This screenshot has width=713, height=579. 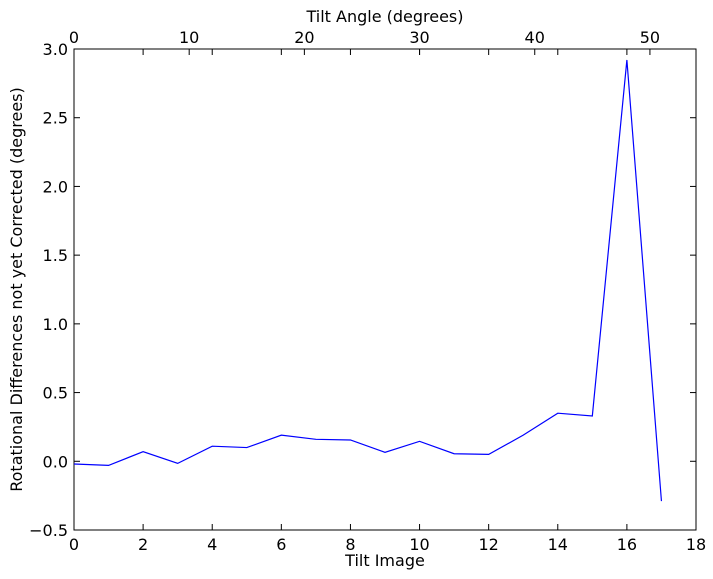 I want to click on y-tick-label: 3.0, so click(x=55, y=49).